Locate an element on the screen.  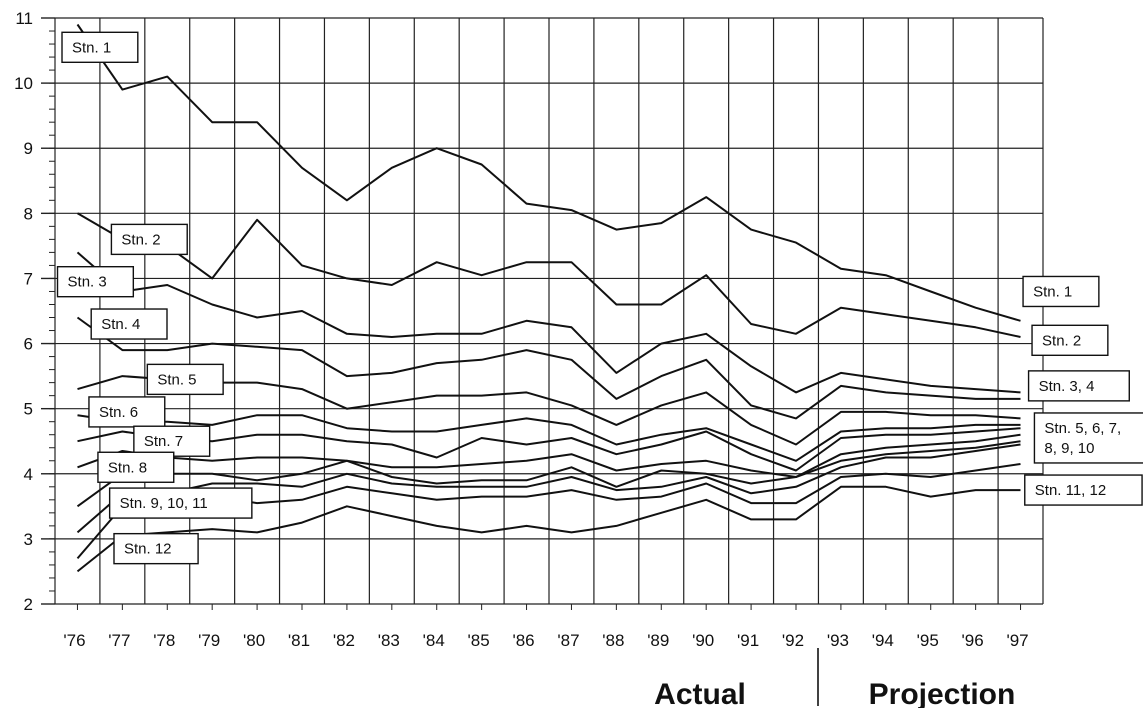
y-tick-label: 2 is located at coordinates (28, 604).